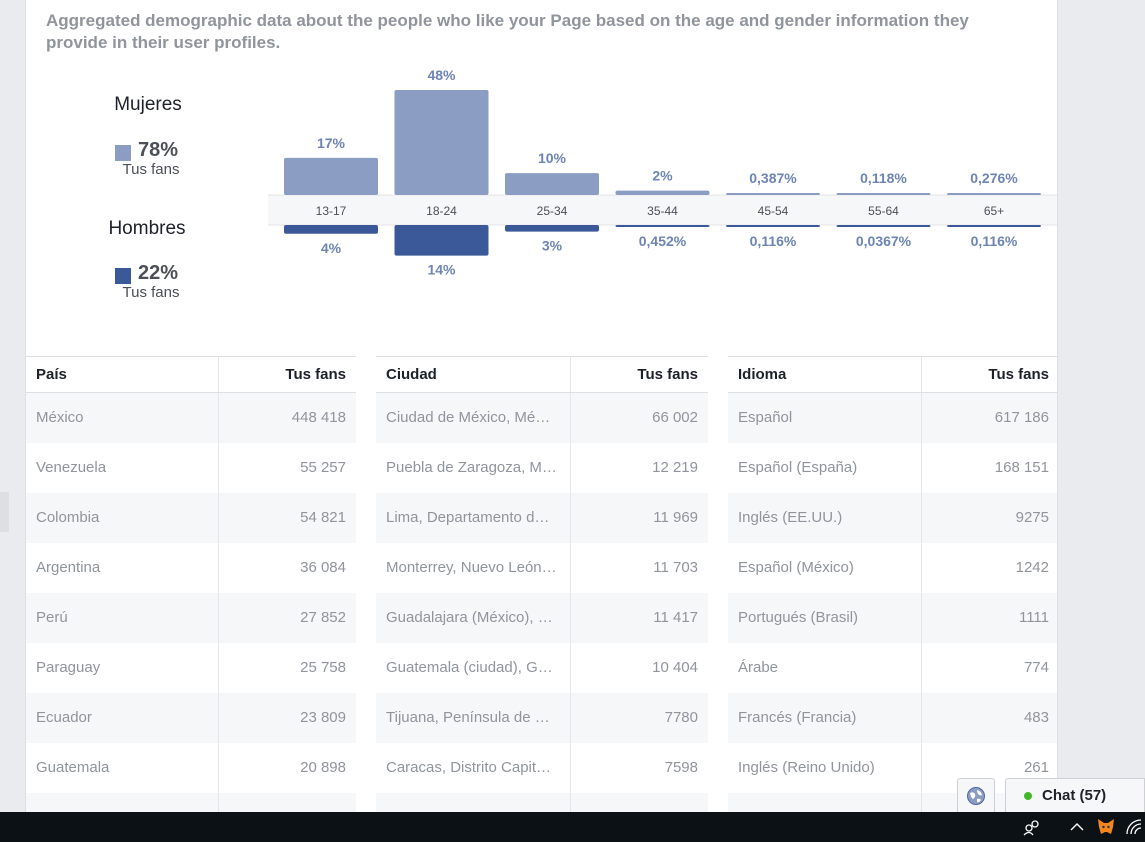  I want to click on age-tick-35-44: 35-44, so click(662, 211).